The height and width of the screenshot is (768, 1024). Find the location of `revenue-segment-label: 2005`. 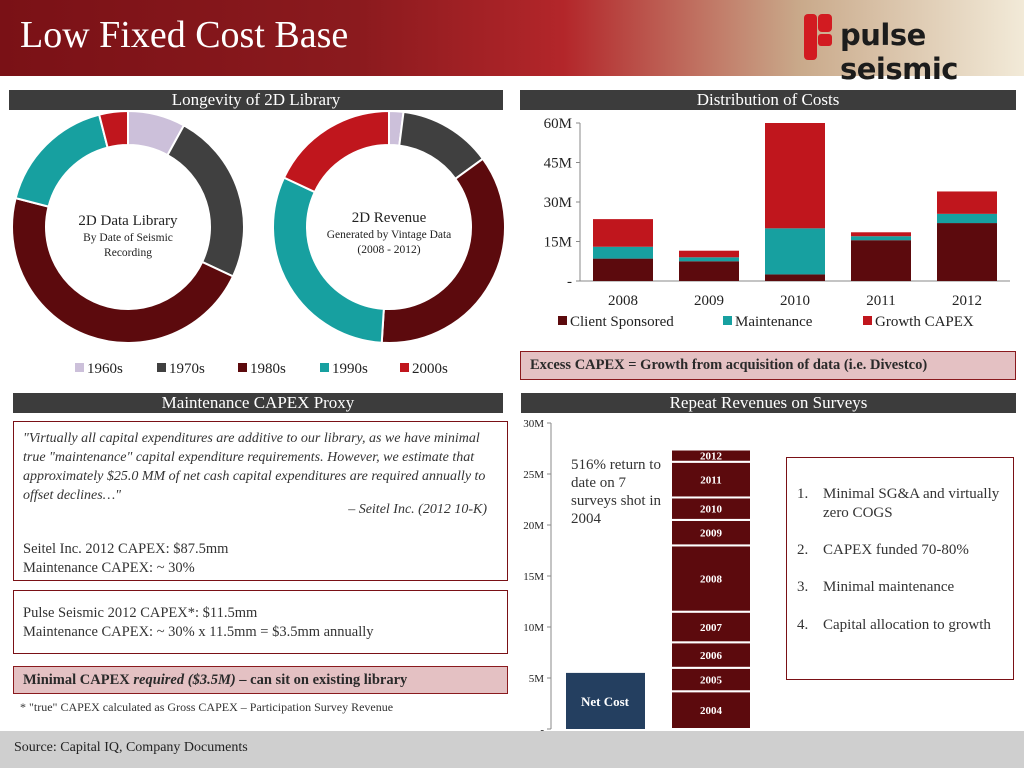

revenue-segment-label: 2005 is located at coordinates (711, 681).